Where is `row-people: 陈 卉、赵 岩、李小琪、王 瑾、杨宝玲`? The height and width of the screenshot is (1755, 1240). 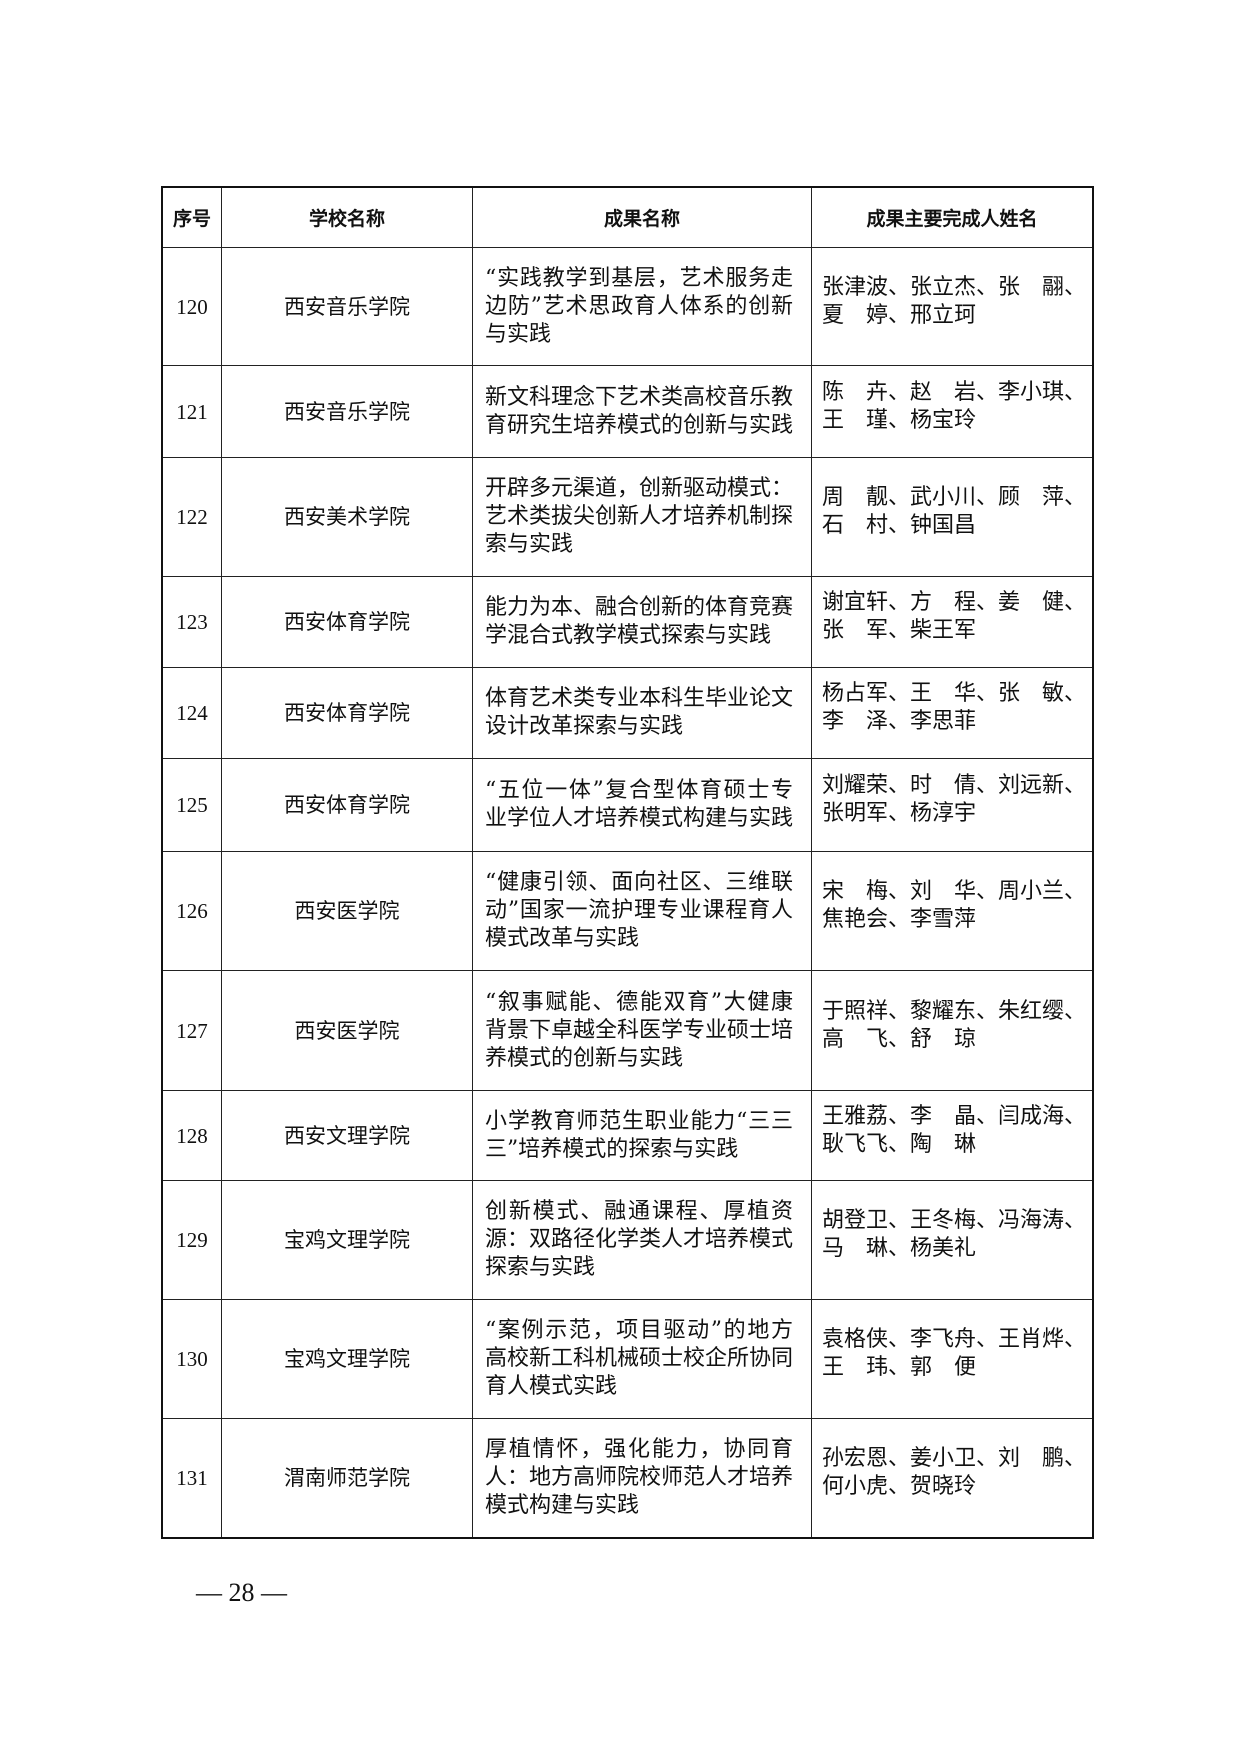
row-people: 陈 卉、赵 岩、李小琪、王 瑾、杨宝玲 is located at coordinates (954, 406).